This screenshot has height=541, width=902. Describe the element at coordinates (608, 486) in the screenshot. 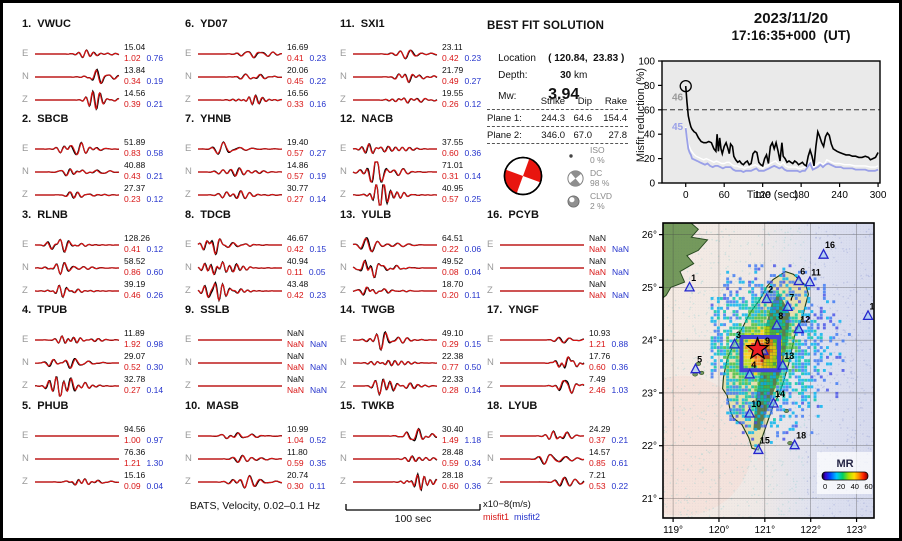

I see `misfit-values: 0.53 0.22` at that location.